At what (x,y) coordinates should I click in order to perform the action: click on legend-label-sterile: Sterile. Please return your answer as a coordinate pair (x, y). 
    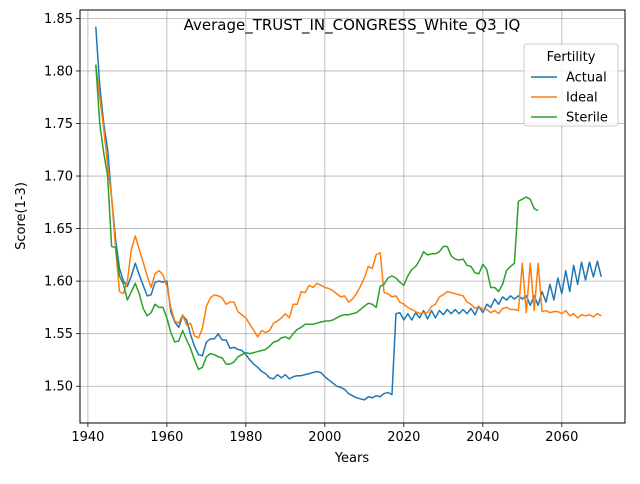
    Looking at the image, I should click on (587, 118).